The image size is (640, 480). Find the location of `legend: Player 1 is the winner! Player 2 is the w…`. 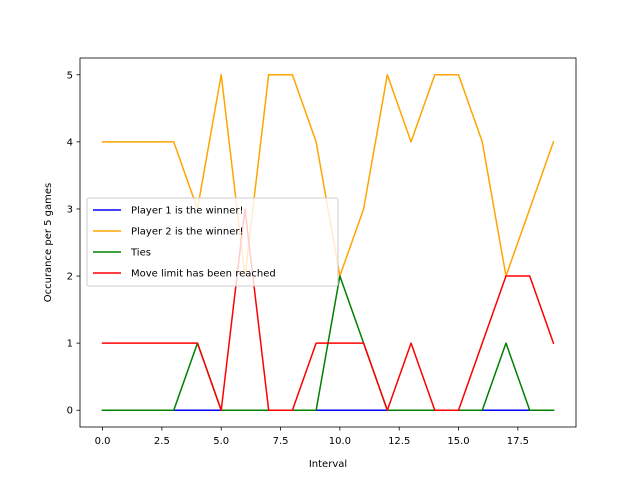

legend: Player 1 is the winner! Player 2 is the w… is located at coordinates (212, 242).